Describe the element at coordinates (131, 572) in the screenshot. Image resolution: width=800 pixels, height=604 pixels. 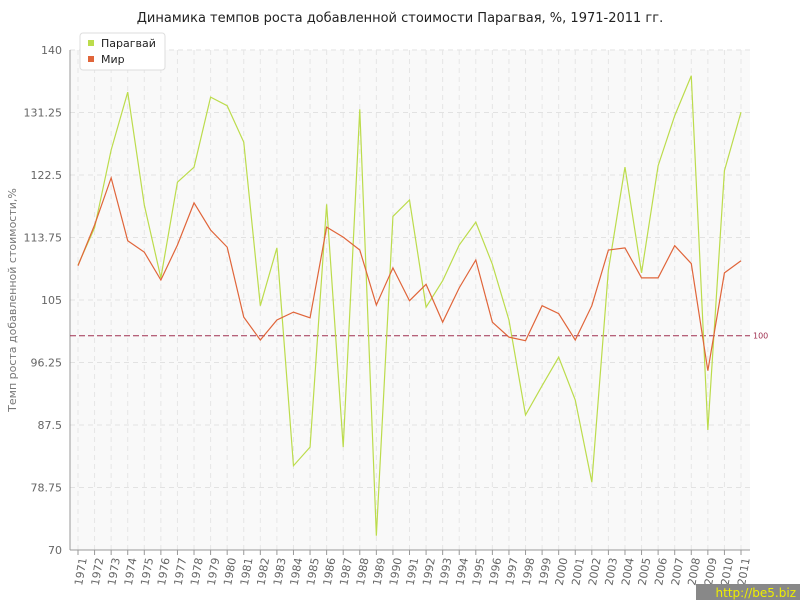
I see `x-tick-label: 1974` at that location.